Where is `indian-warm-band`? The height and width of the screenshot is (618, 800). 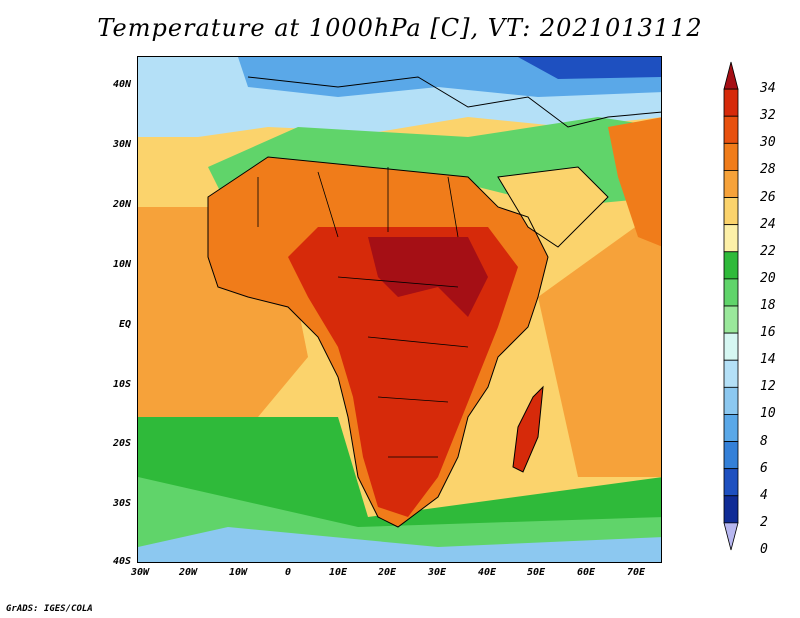
indian-warm-band is located at coordinates (599, 342).